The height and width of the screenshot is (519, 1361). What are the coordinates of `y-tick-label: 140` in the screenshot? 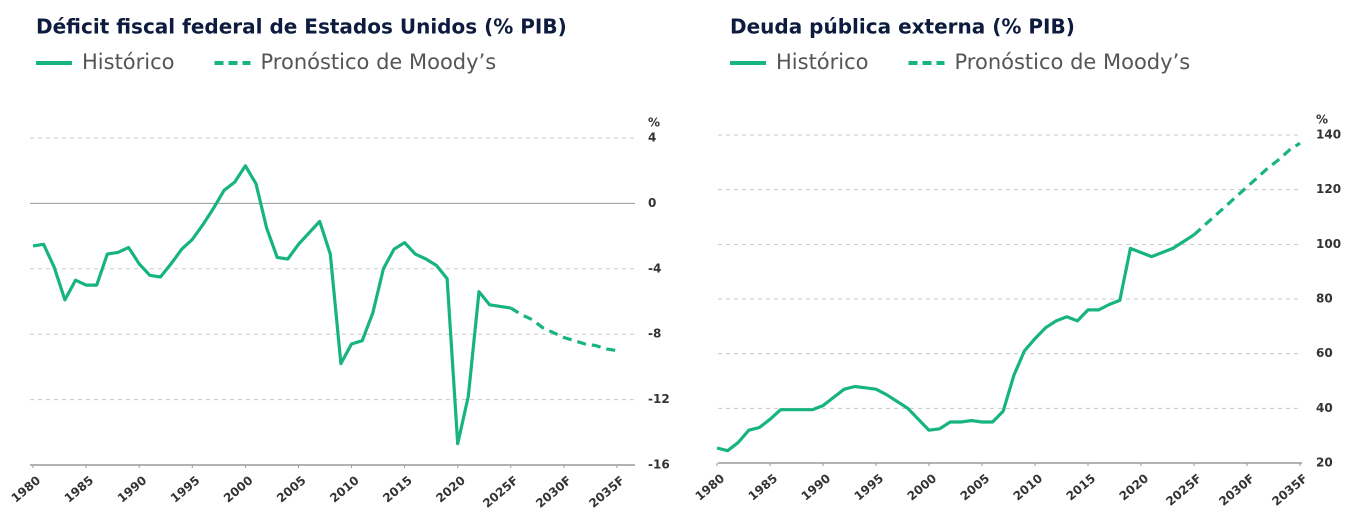 It's located at (1328, 135).